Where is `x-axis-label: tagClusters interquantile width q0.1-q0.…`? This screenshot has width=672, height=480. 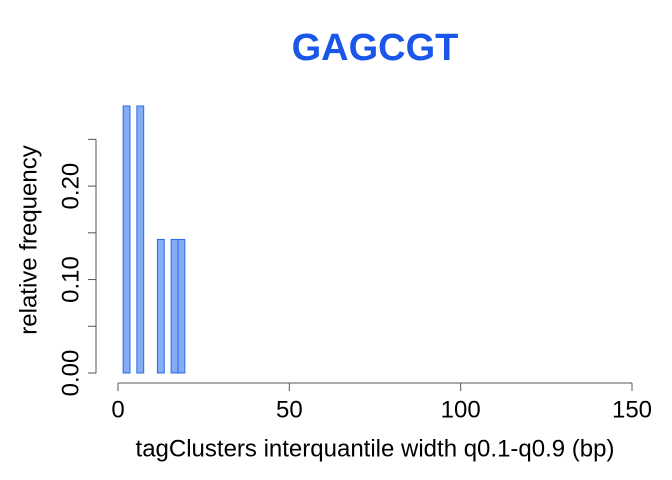
x-axis-label: tagClusters interquantile width q0.1-q0.… is located at coordinates (375, 448).